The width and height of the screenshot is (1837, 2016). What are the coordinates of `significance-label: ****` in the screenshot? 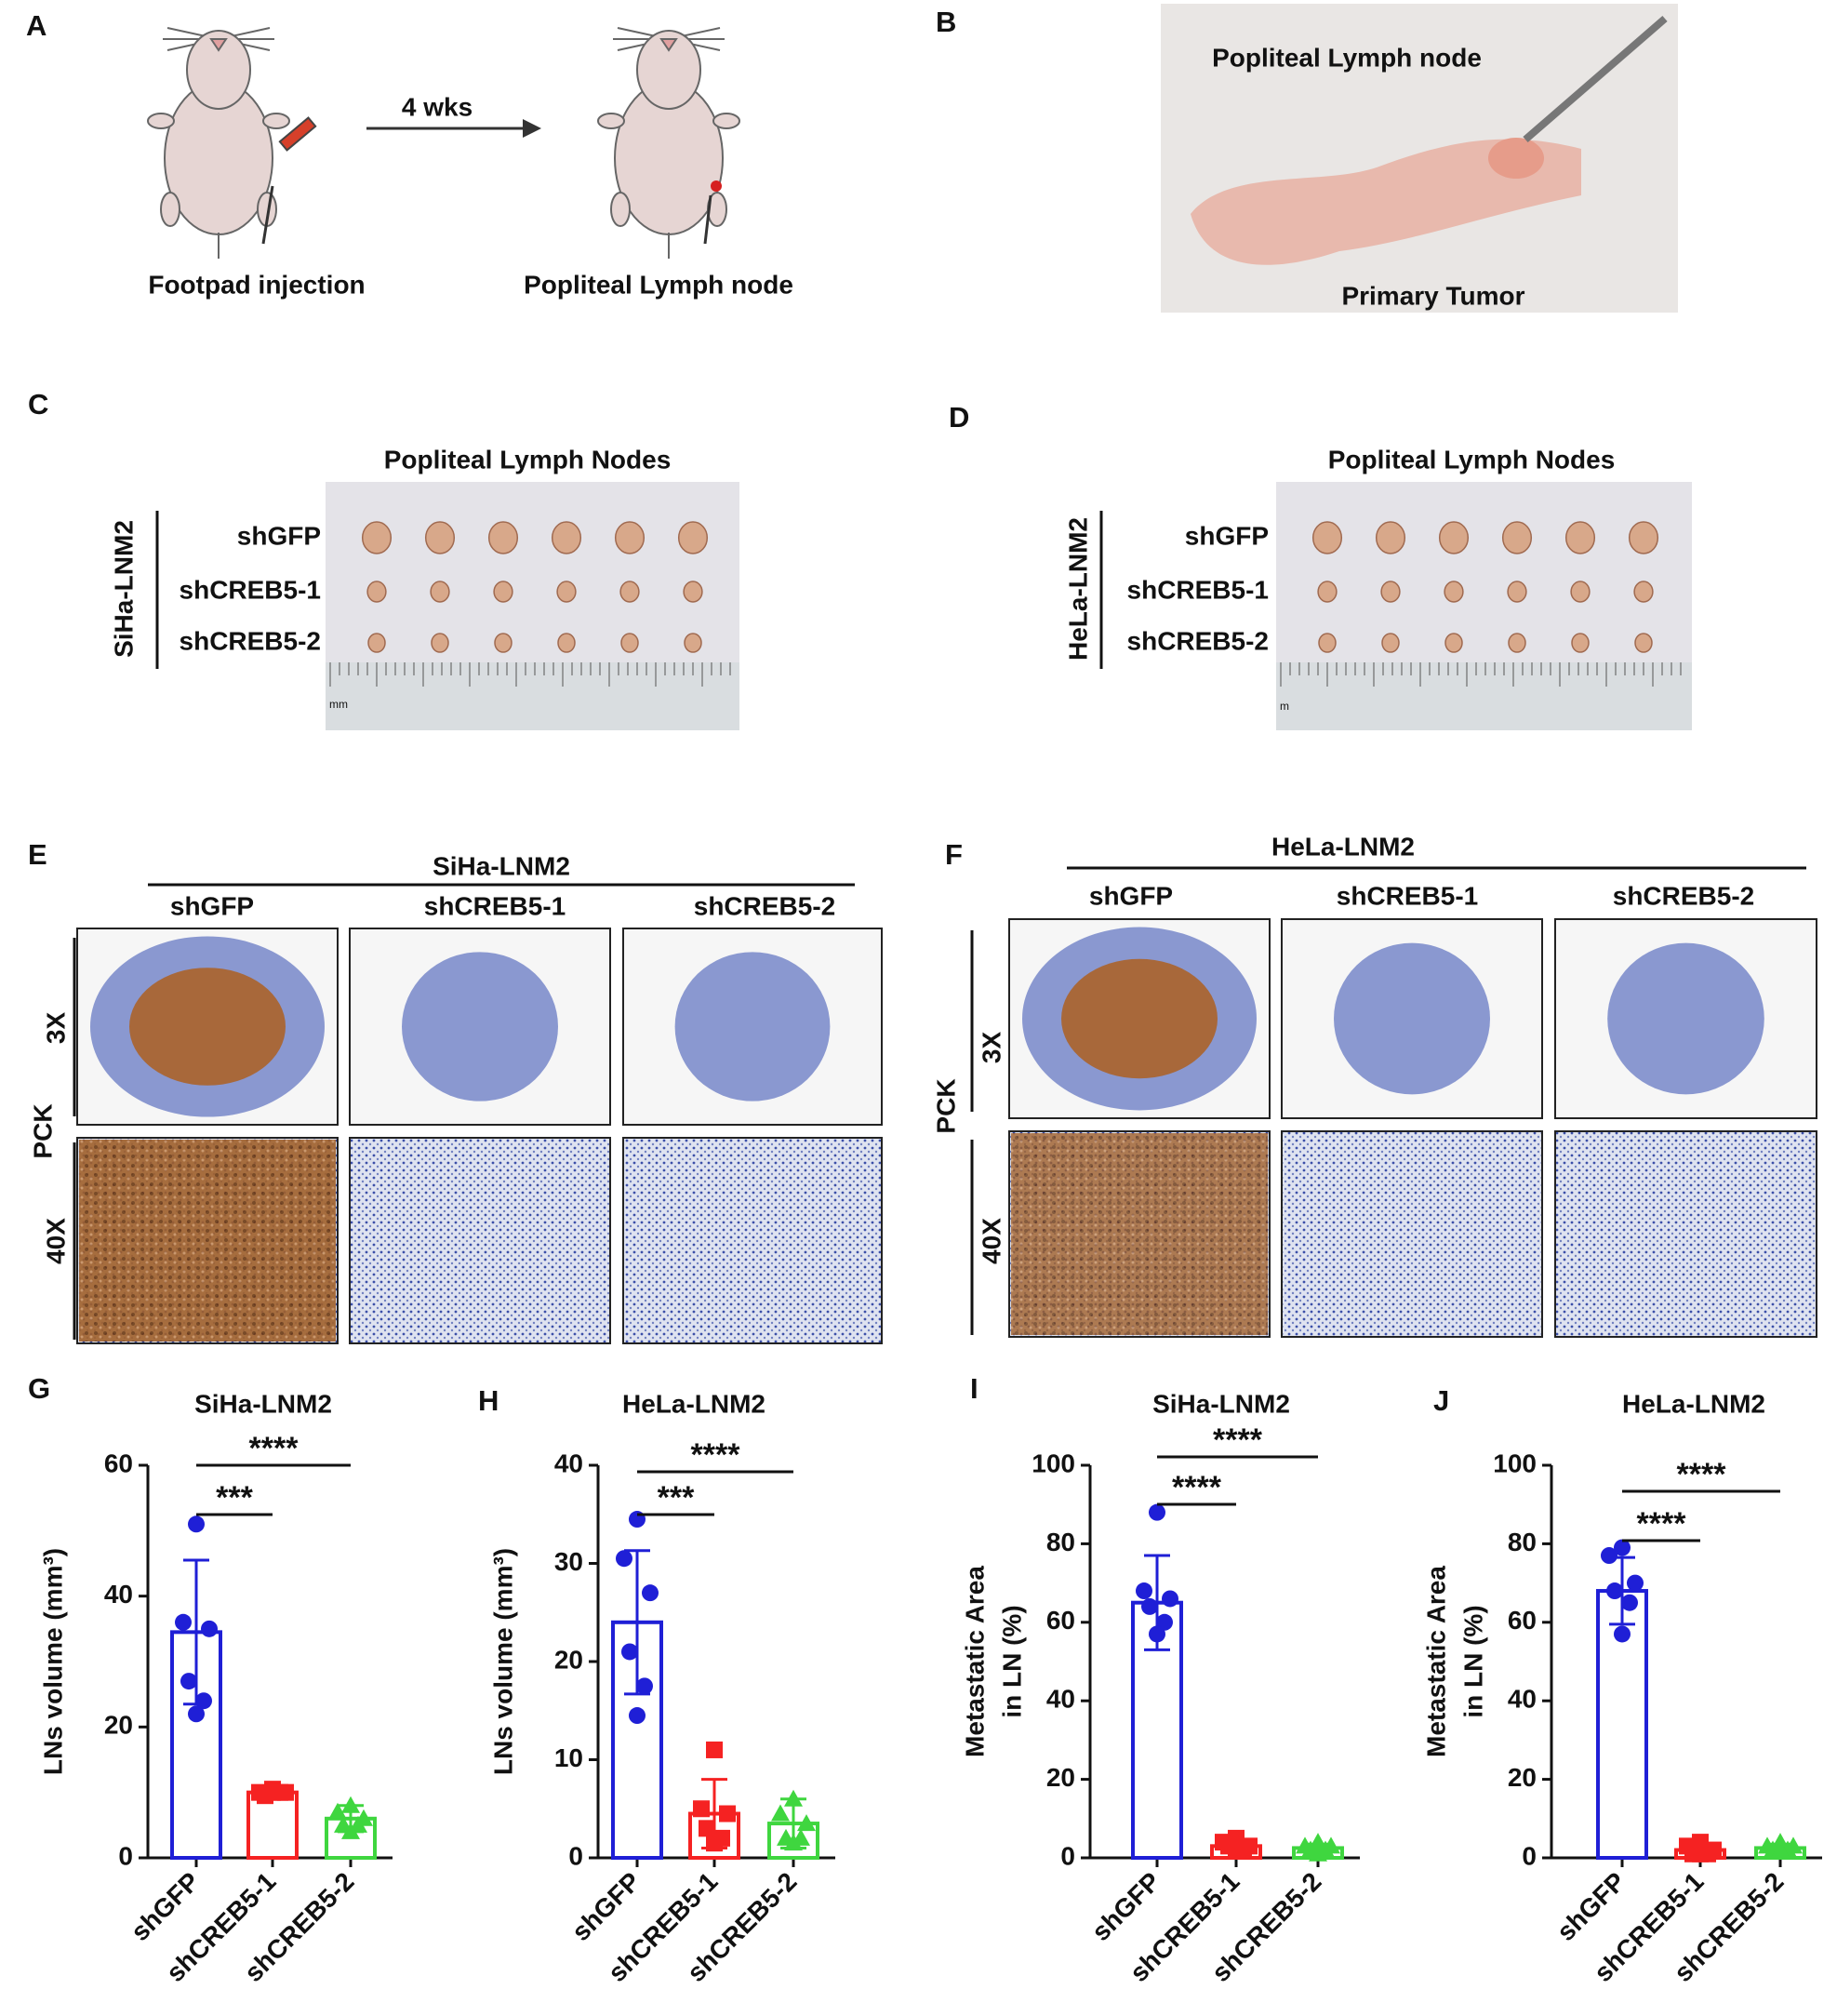 It's located at (1197, 1487).